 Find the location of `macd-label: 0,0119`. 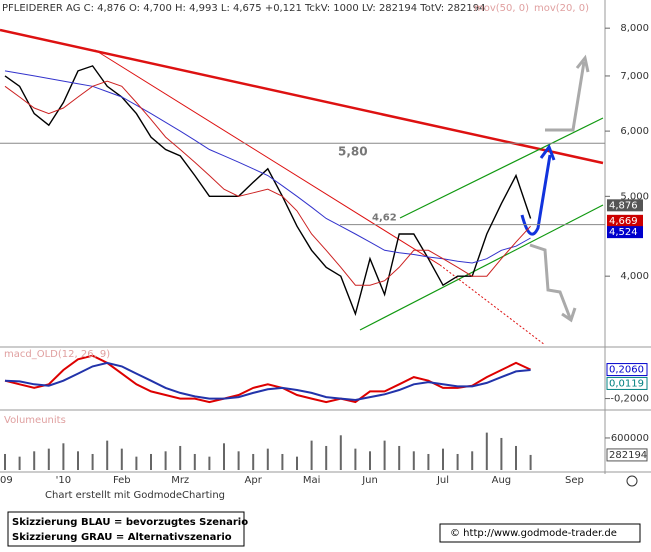

macd-label: 0,0119 is located at coordinates (626, 383).